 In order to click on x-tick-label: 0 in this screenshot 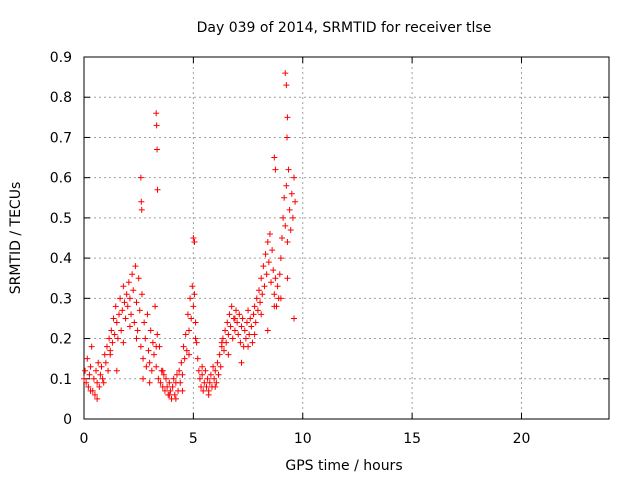, I will do `click(84, 439)`.